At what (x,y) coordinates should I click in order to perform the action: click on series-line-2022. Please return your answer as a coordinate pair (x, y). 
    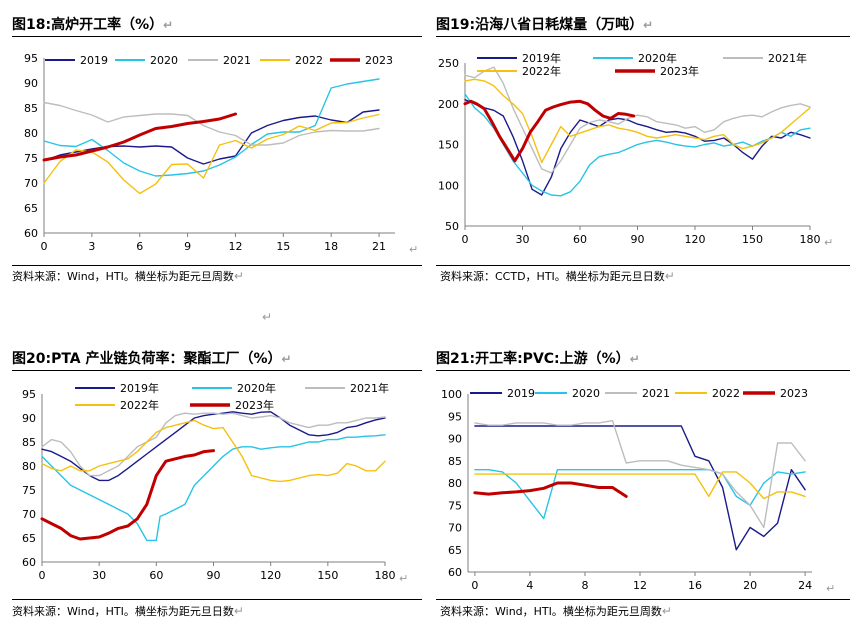
    Looking at the image, I should click on (211, 154).